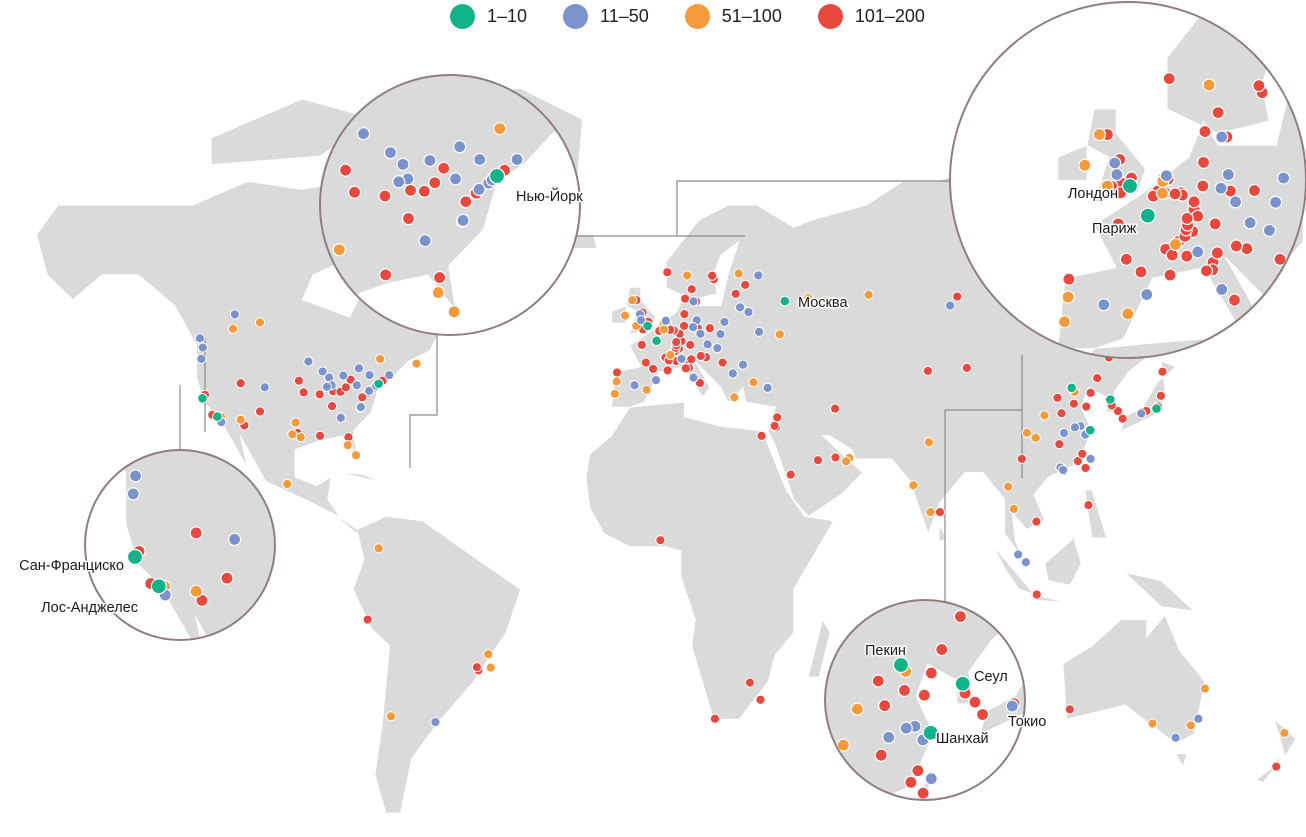  Describe the element at coordinates (710, 560) in the screenshot. I see `land-africa` at that location.